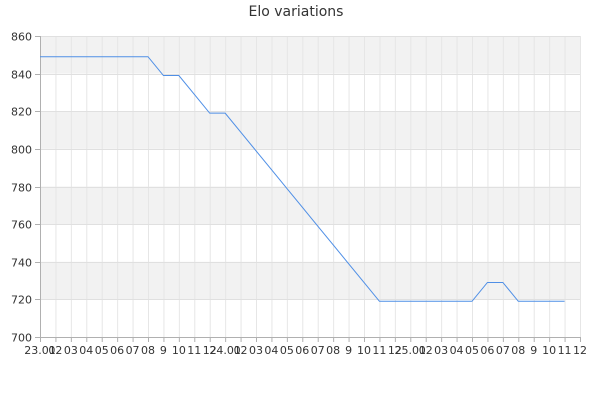 This screenshot has width=600, height=404. I want to click on x-tick-label: 25.01, so click(411, 350).